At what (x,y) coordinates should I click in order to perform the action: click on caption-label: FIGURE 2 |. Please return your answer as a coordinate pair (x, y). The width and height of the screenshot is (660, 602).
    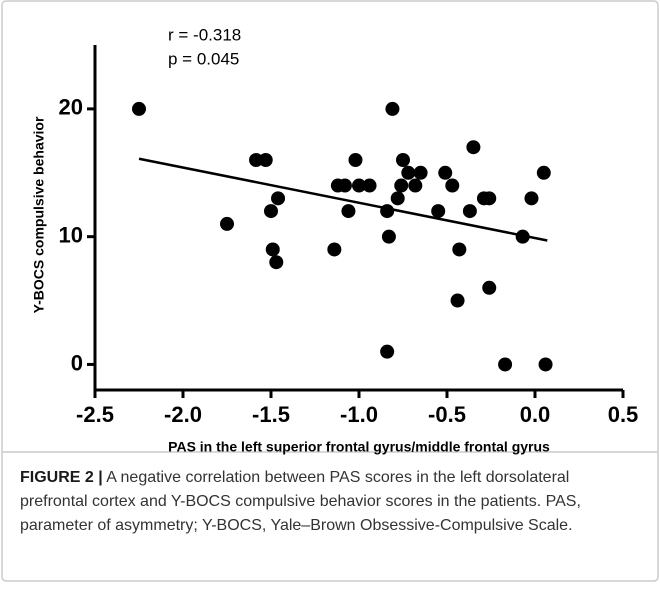
    Looking at the image, I should click on (61, 477).